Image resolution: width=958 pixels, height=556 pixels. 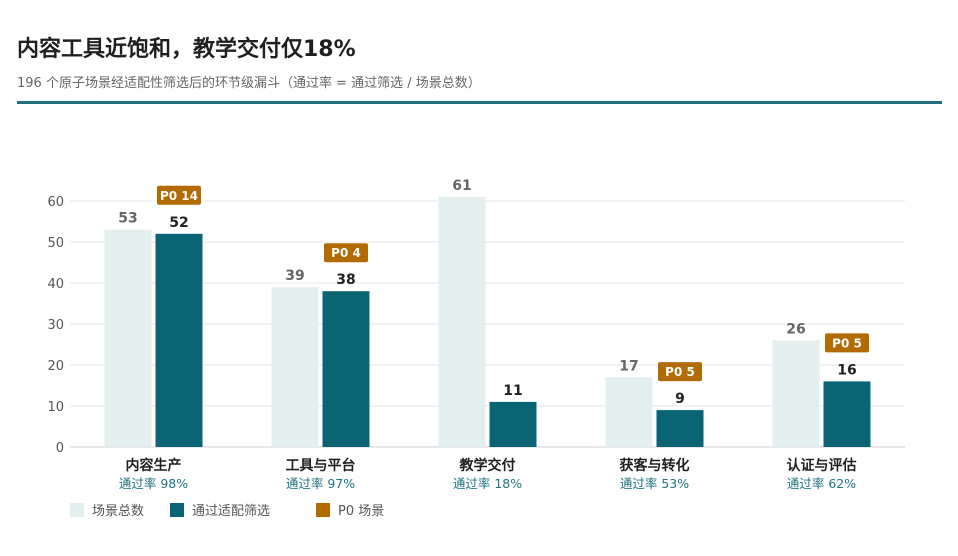 What do you see at coordinates (55, 325) in the screenshot?
I see `y-tick-label: 30` at bounding box center [55, 325].